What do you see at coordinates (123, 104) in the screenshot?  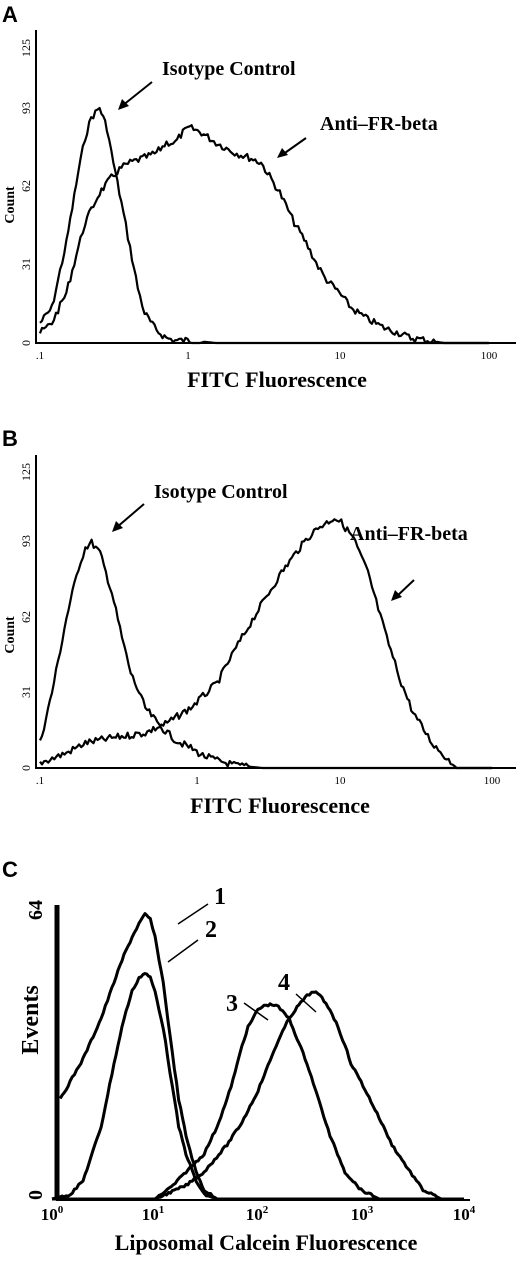 I see `panel-a-arrowhead-isotype` at bounding box center [123, 104].